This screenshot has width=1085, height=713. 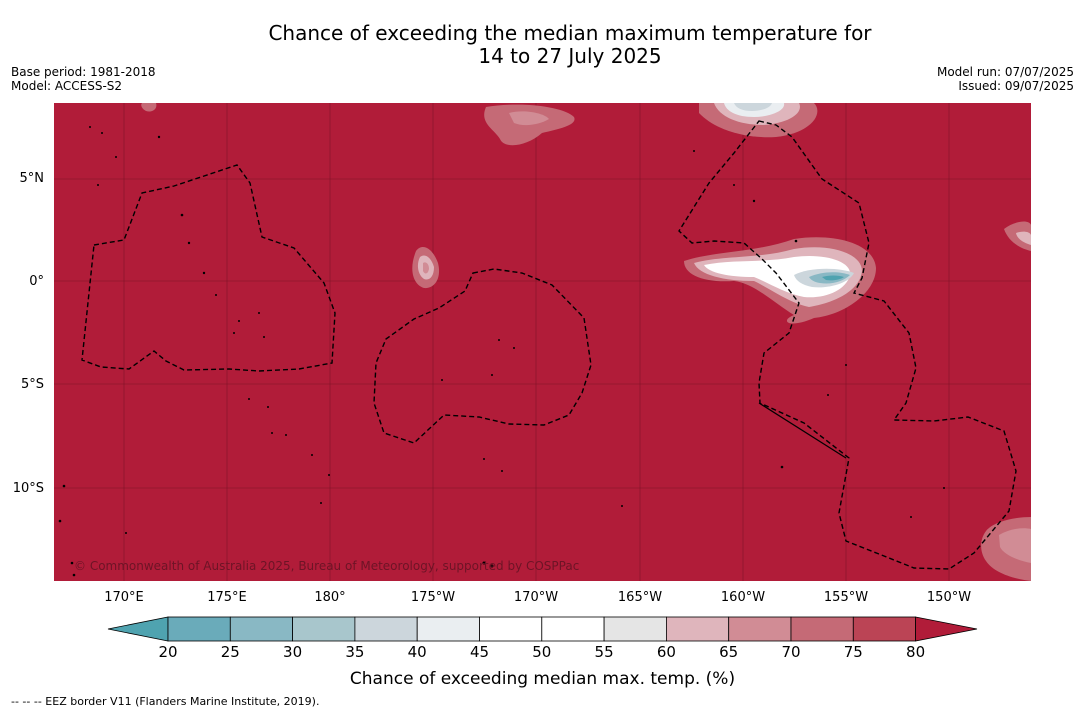 I want to click on lat-label-0: 0°, so click(x=36, y=281).